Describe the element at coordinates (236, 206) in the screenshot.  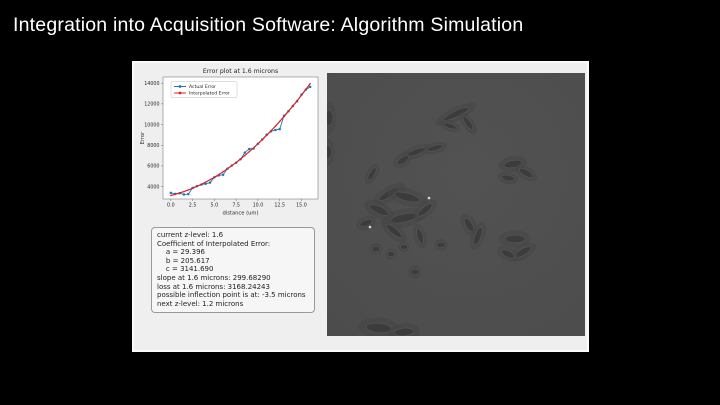
I see `x-tick-label: 7.5` at that location.